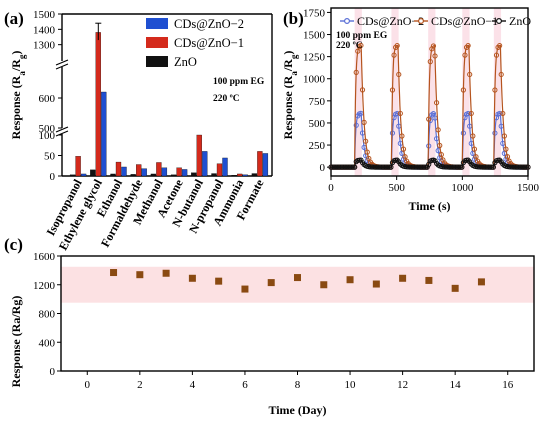 Image resolution: width=550 pixels, height=427 pixels. Describe the element at coordinates (50, 157) in the screenshot. I see `y-tick-label: 50` at that location.